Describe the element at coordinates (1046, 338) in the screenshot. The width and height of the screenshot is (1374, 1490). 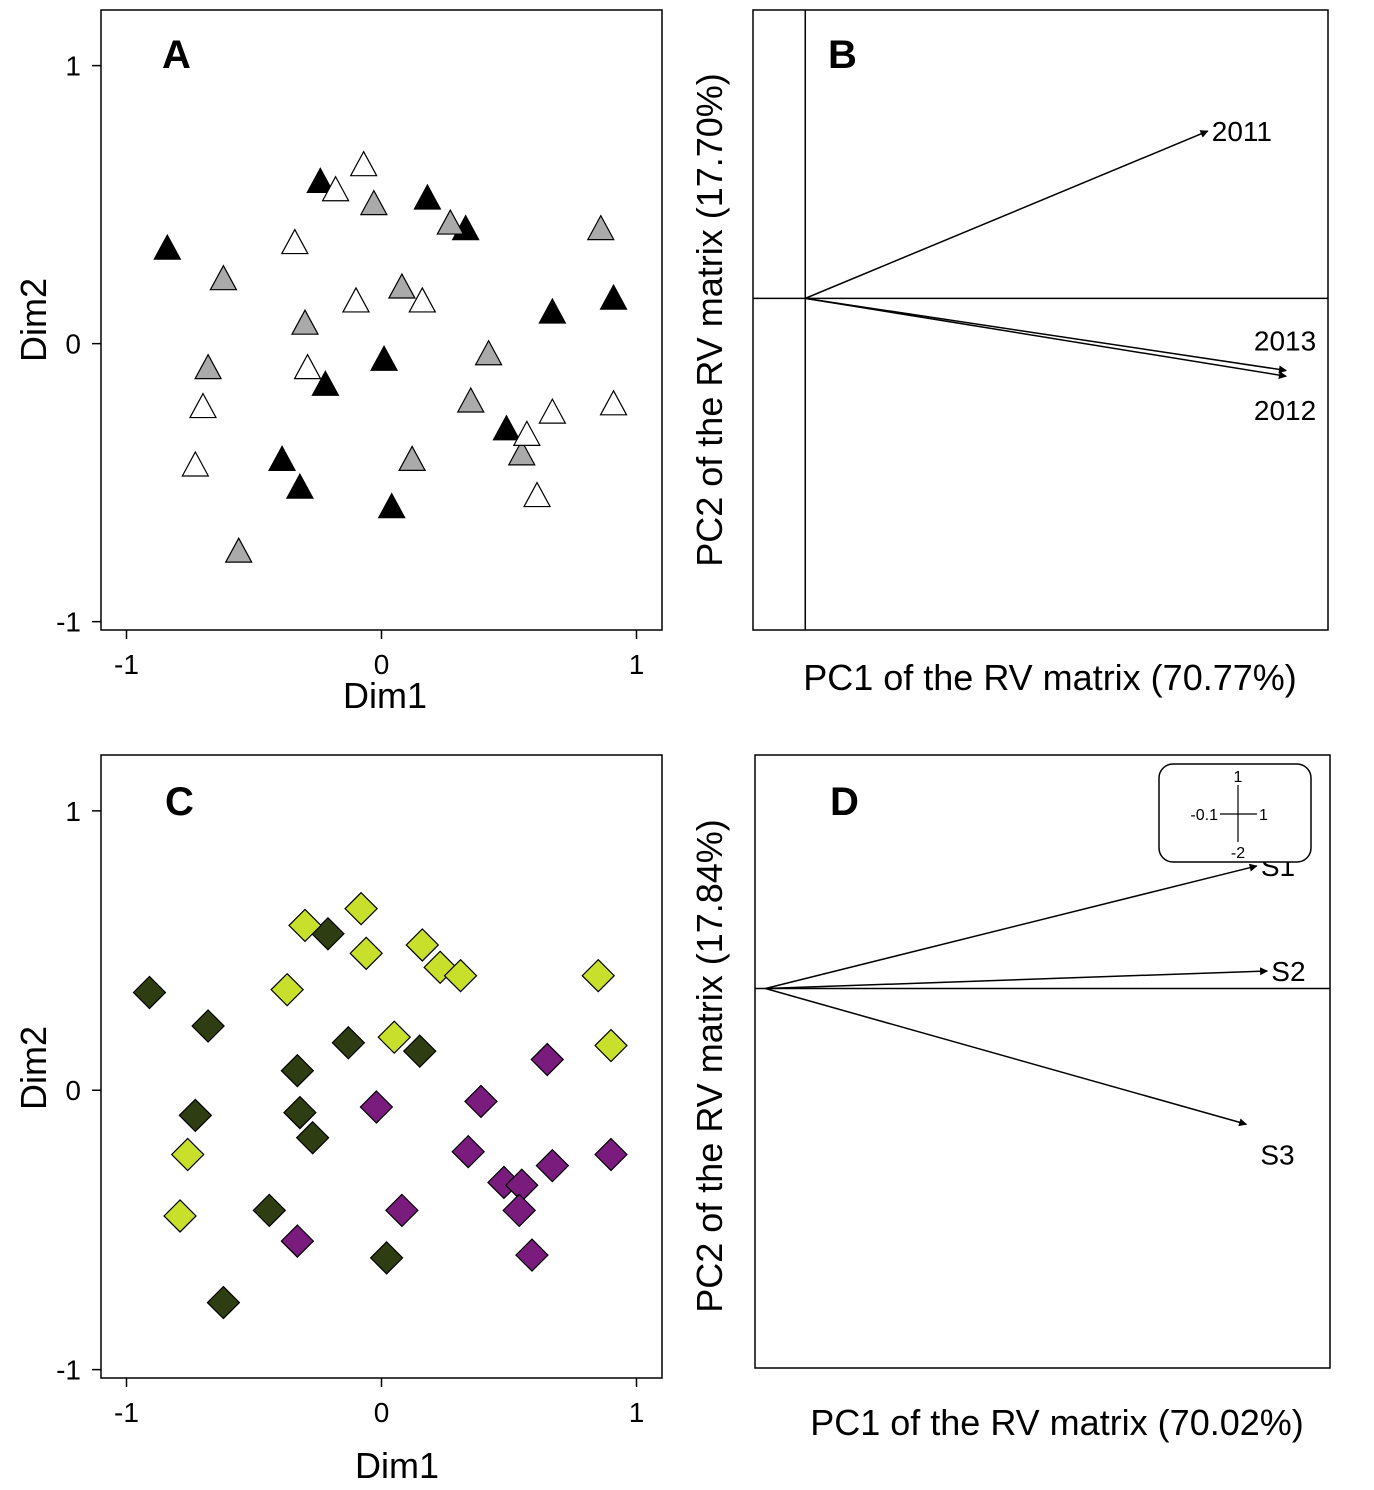
I see `vector-b-2012` at that location.